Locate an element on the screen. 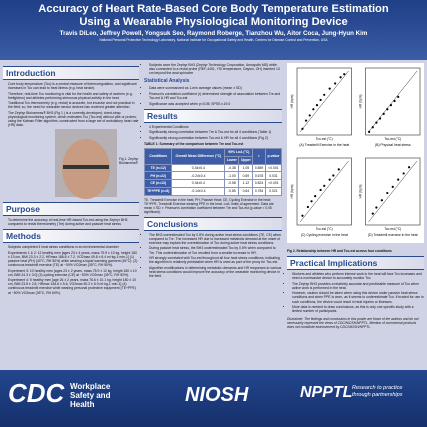 The height and width of the screenshot is (427, 427). cell: TE+PPE (n=8) is located at coordinates (158, 191).